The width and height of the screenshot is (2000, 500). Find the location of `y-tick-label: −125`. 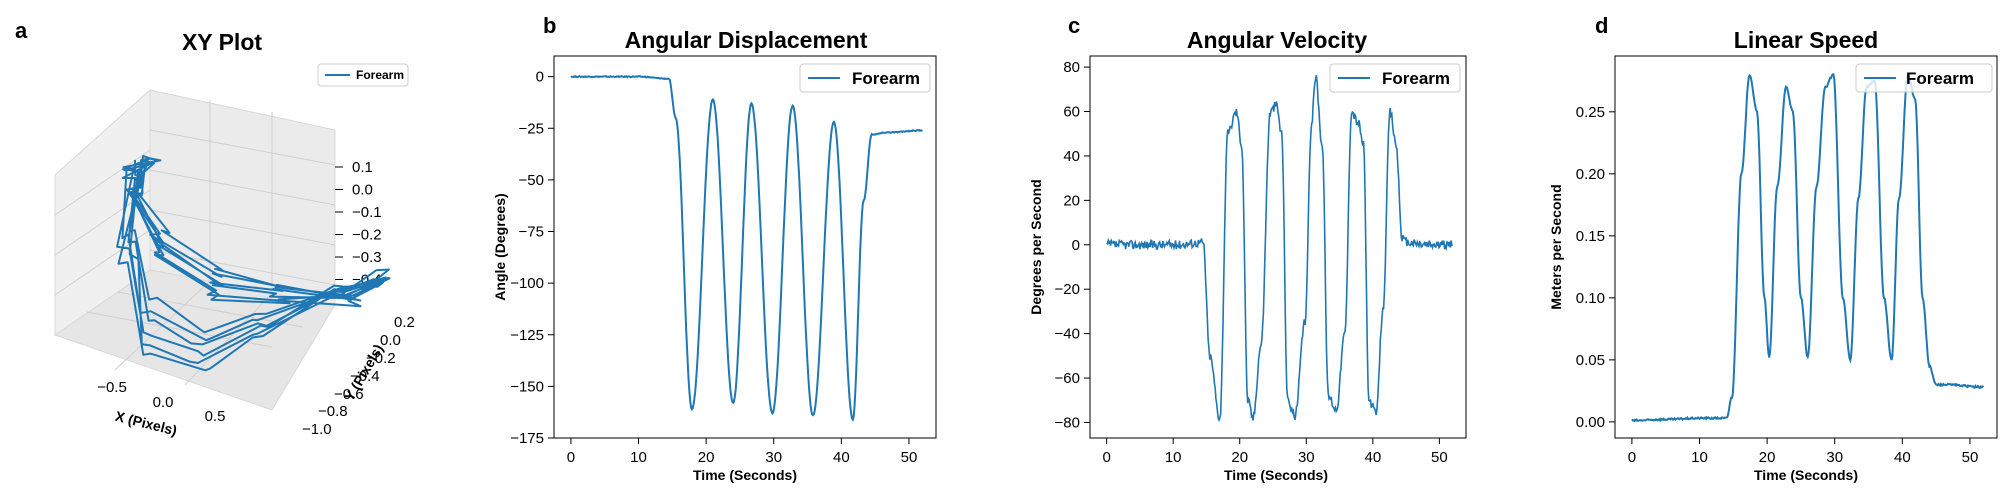

y-tick-label: −125 is located at coordinates (527, 335).